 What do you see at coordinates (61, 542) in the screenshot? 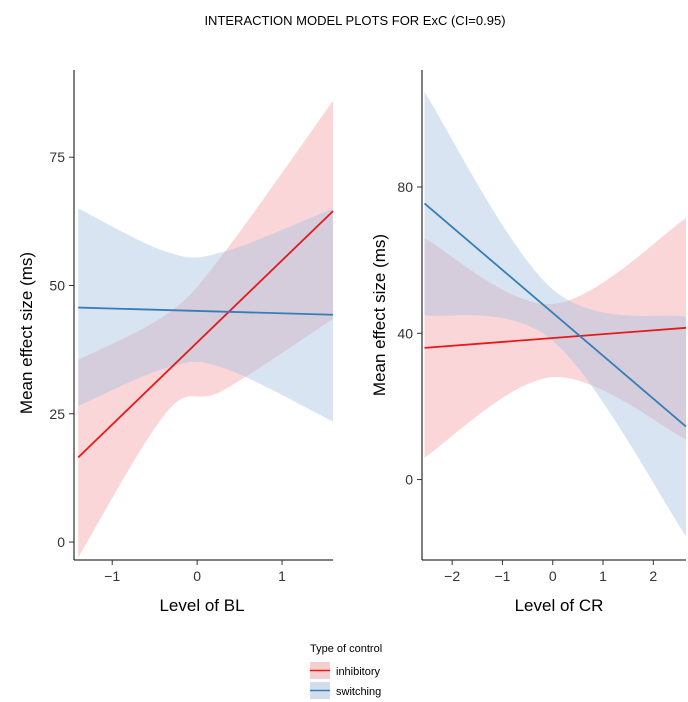
I see `y-tick-label-bl-0: 0` at bounding box center [61, 542].